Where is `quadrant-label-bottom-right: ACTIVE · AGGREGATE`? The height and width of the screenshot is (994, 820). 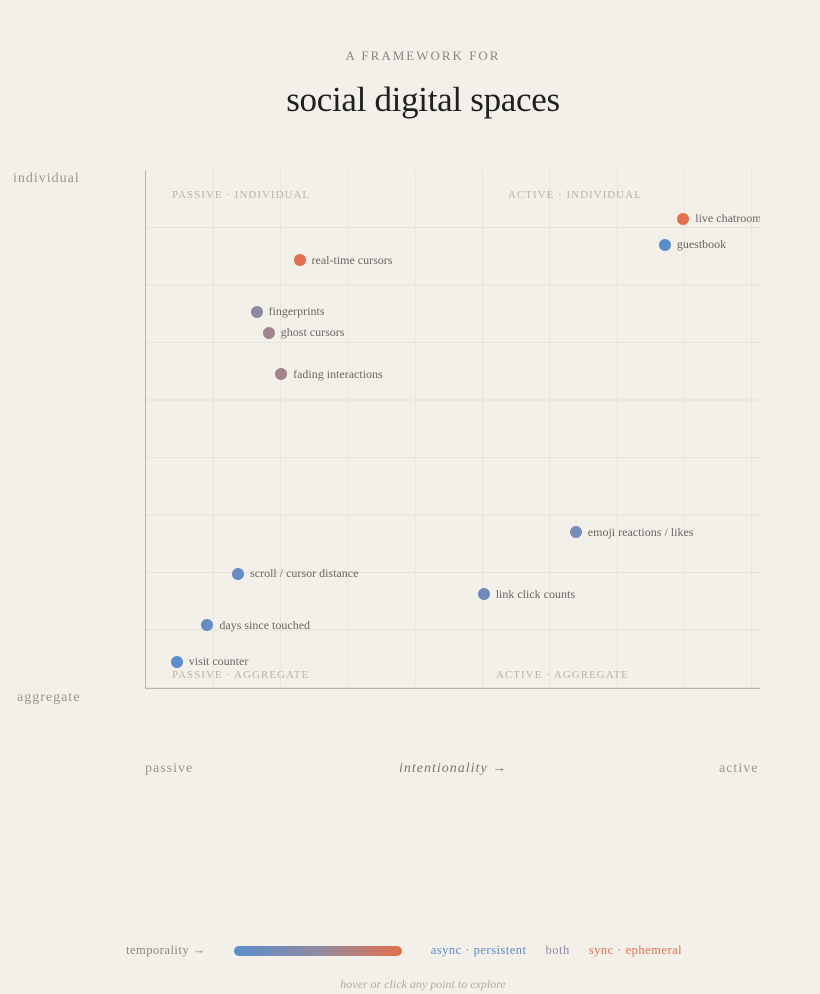
quadrant-label-bottom-right: ACTIVE · AGGREGATE is located at coordinates (562, 675).